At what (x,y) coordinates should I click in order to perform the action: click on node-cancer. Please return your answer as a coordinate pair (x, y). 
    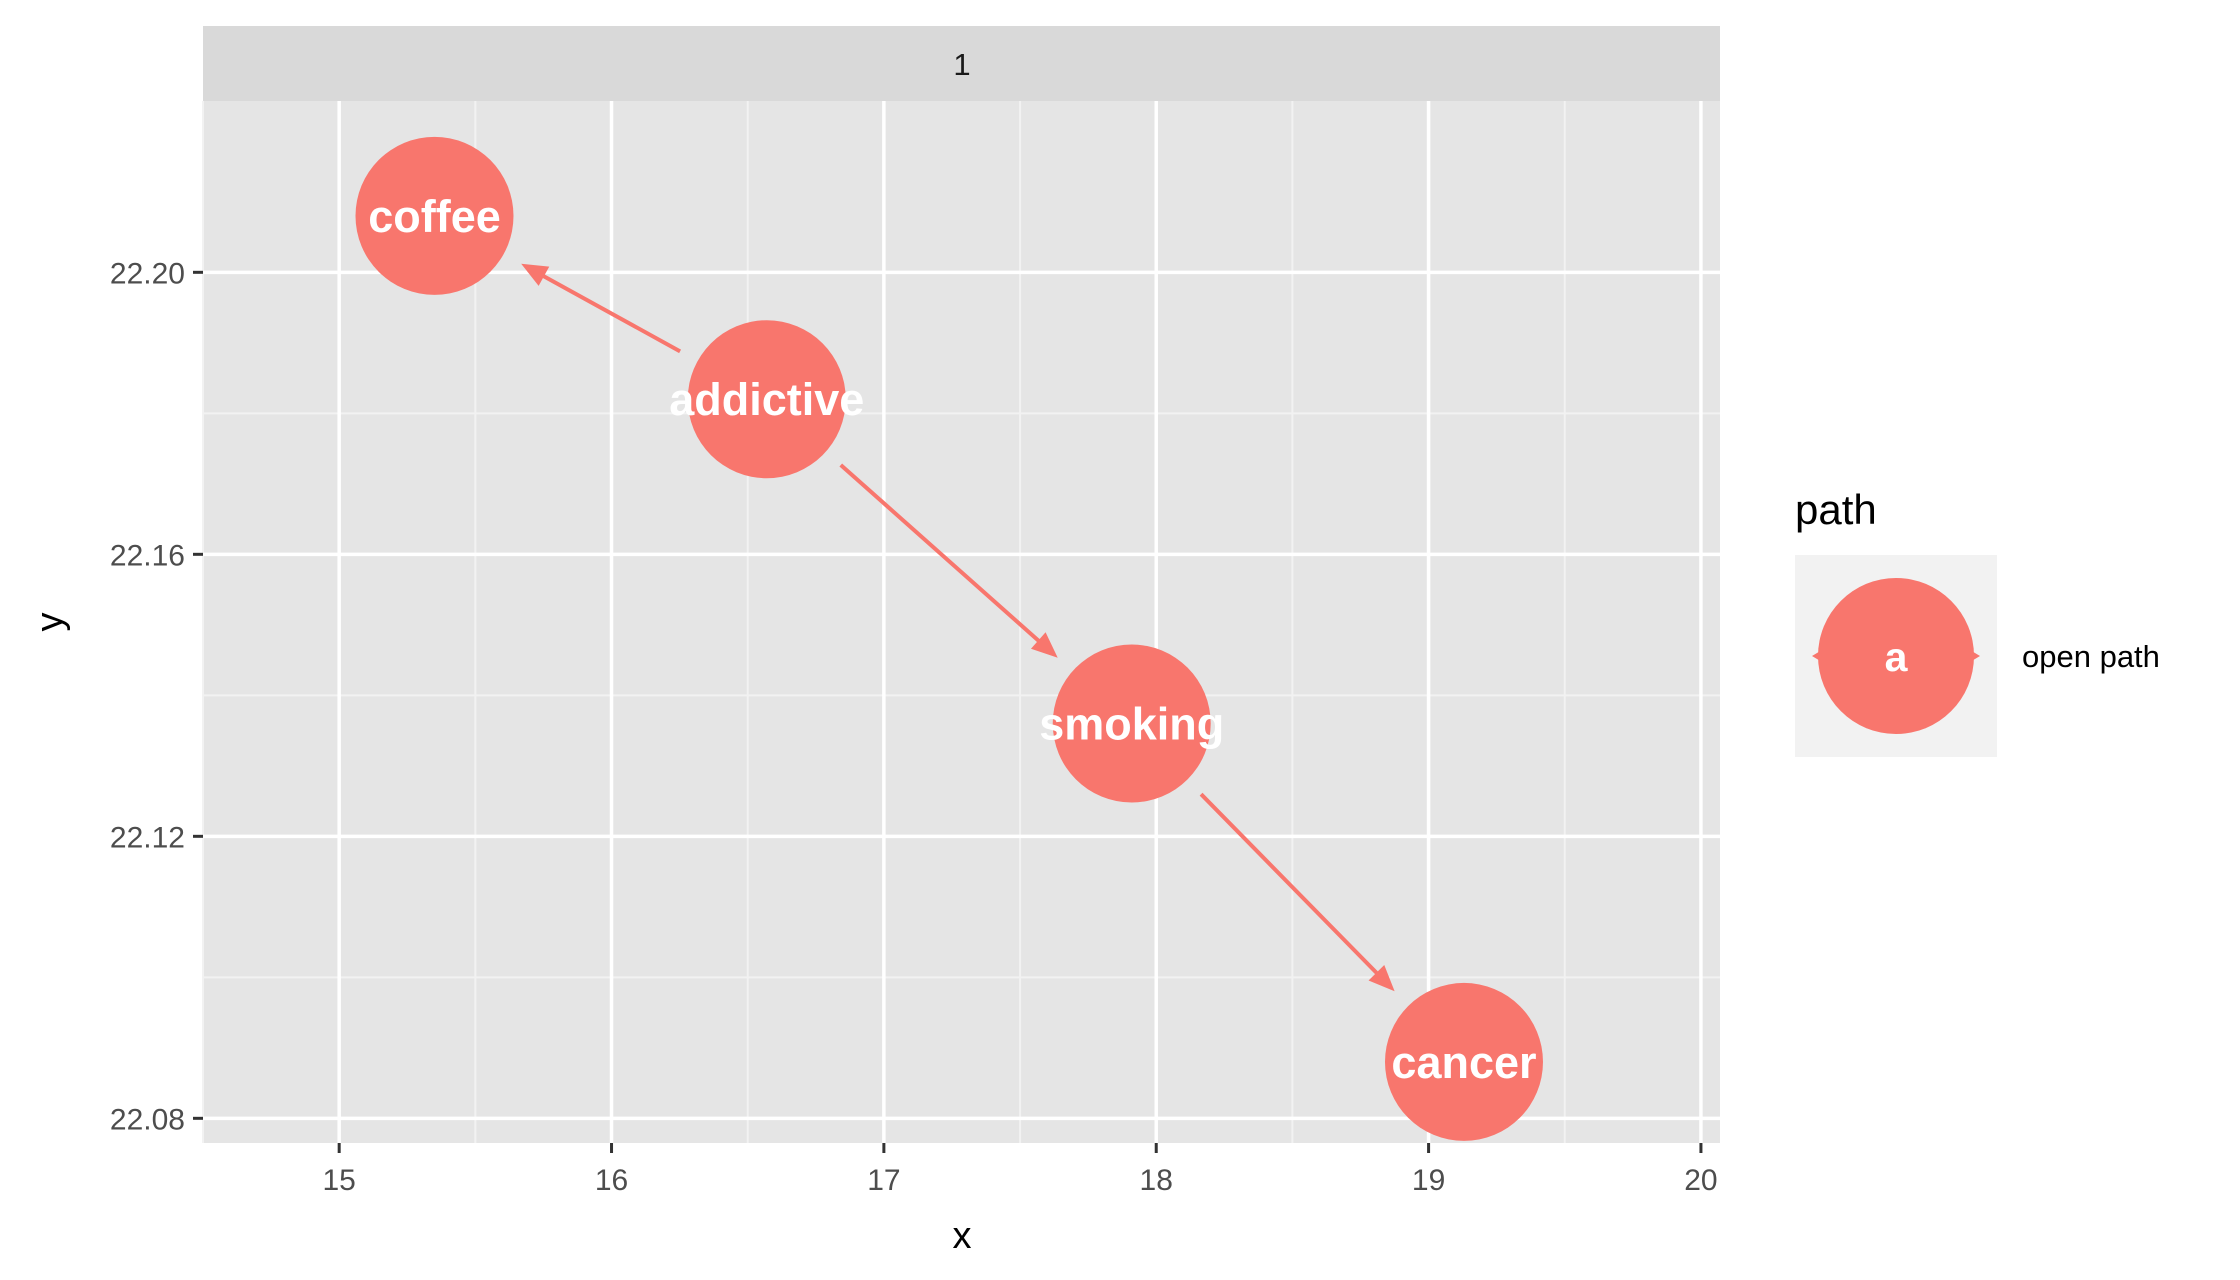
    Looking at the image, I should click on (1463, 1061).